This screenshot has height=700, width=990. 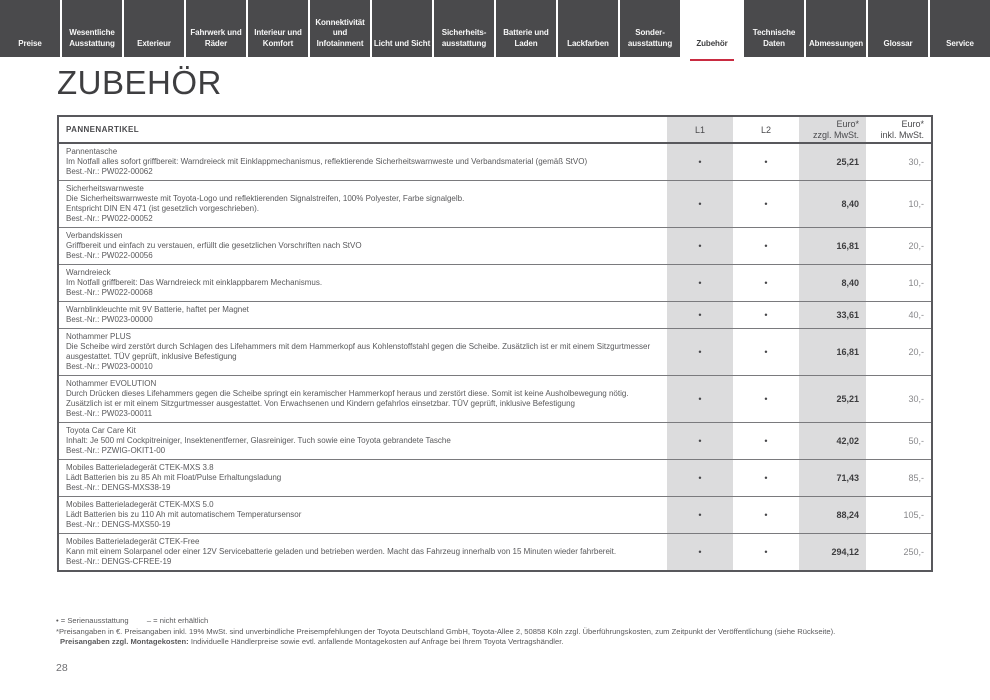 I want to click on price-incl-vat: 20,-, so click(x=916, y=246).